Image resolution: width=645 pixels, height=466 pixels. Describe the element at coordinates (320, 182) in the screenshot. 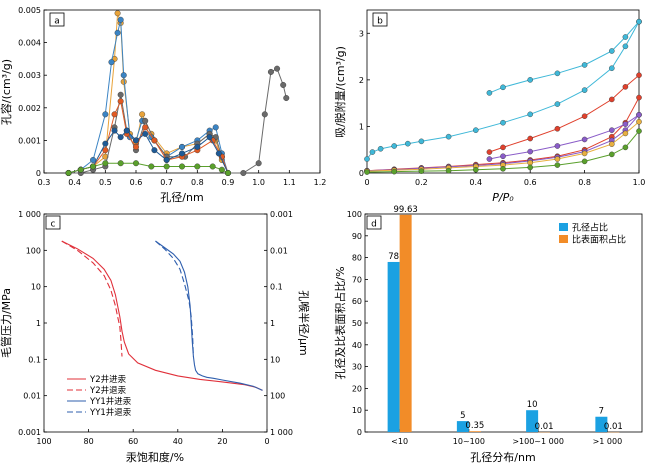

I see `panel-a-xtick-label: 1.2` at that location.